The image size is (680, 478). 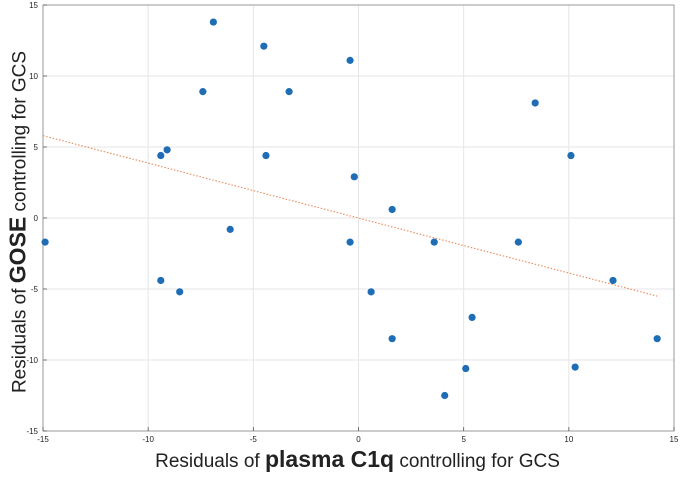 What do you see at coordinates (36, 147) in the screenshot?
I see `y-tick-label: 5` at bounding box center [36, 147].